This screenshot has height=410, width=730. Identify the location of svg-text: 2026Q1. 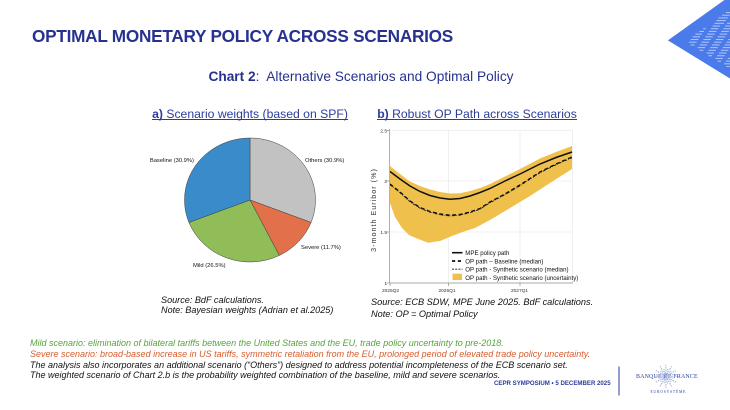
(446, 291).